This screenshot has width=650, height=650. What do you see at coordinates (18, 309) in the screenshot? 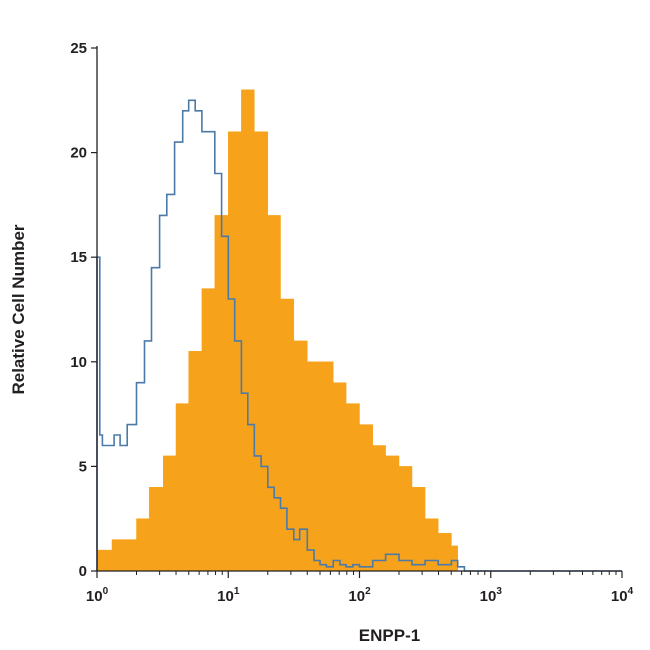
I see `y-axis-label: Relative Cell Number` at bounding box center [18, 309].